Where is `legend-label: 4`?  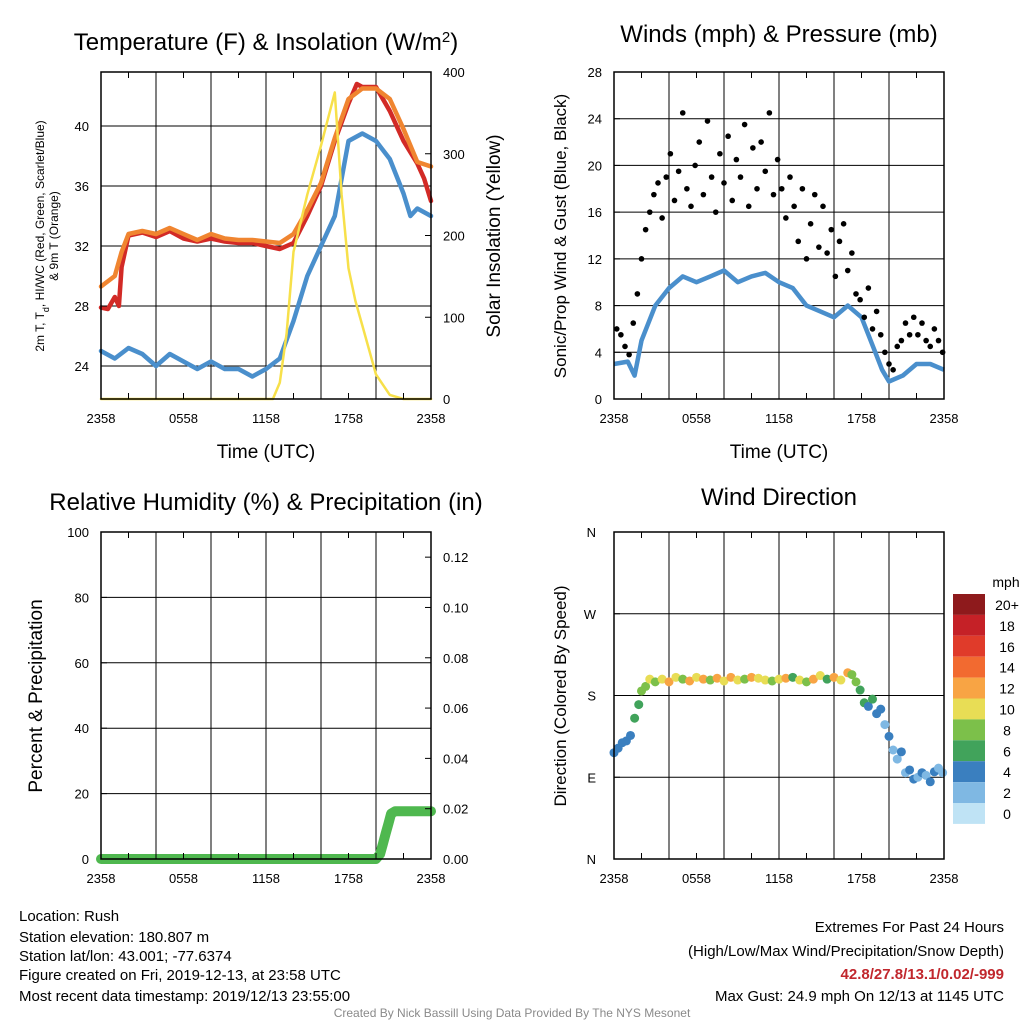 legend-label: 4 is located at coordinates (1007, 772).